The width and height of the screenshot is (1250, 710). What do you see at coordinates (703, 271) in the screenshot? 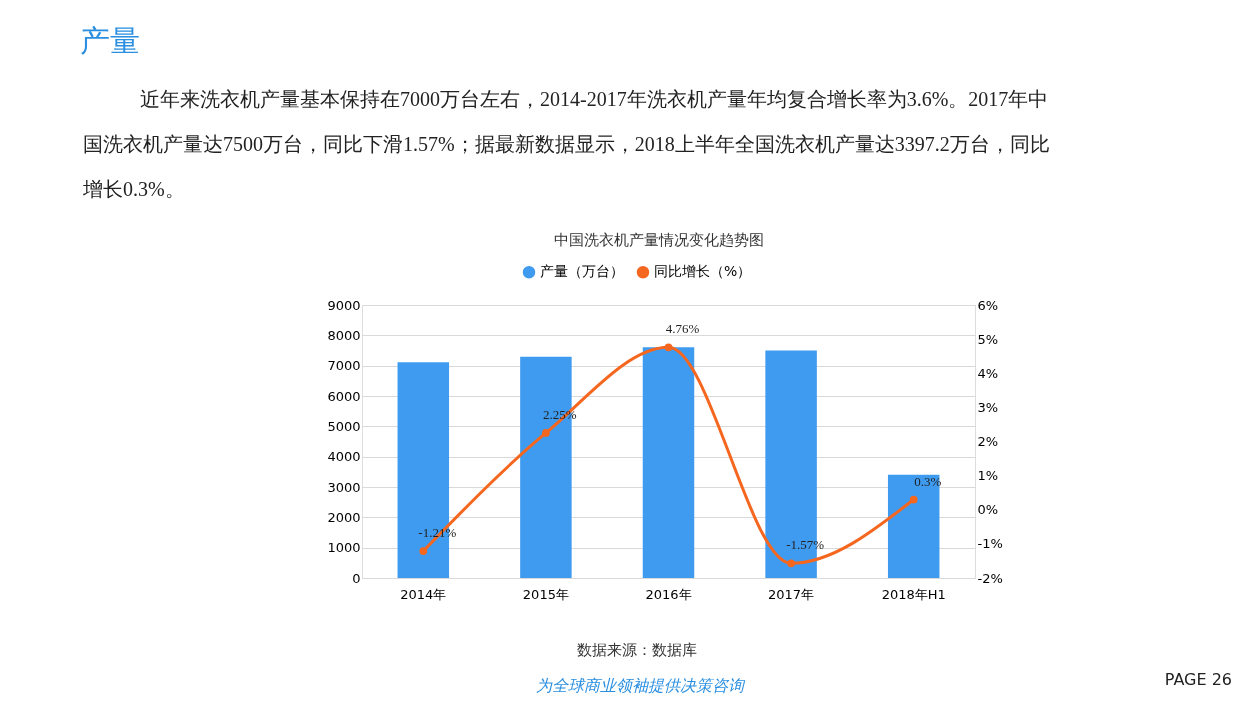
I see `legend-label: 同比增长（%）` at bounding box center [703, 271].